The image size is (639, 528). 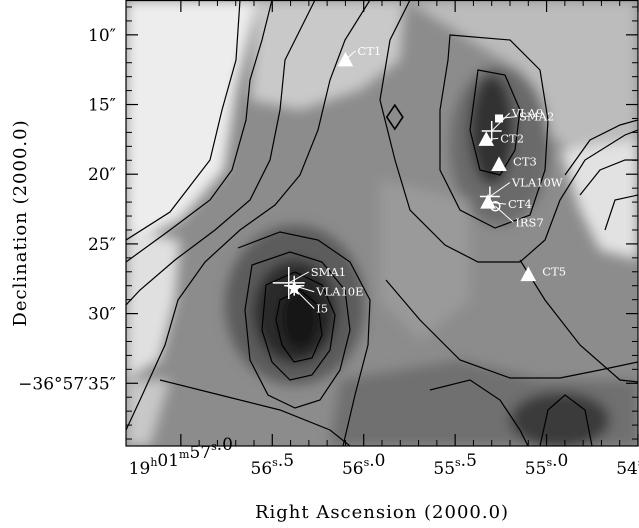 I want to click on source-i5: I5, so click(x=307, y=298).